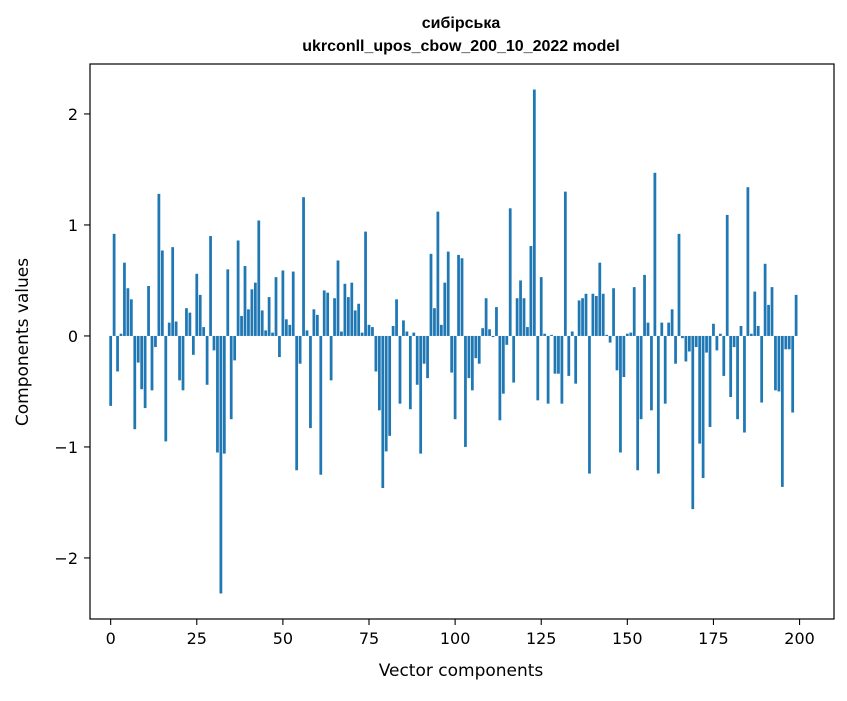 This screenshot has width=847, height=701. I want to click on x-tick-label: 150, so click(627, 638).